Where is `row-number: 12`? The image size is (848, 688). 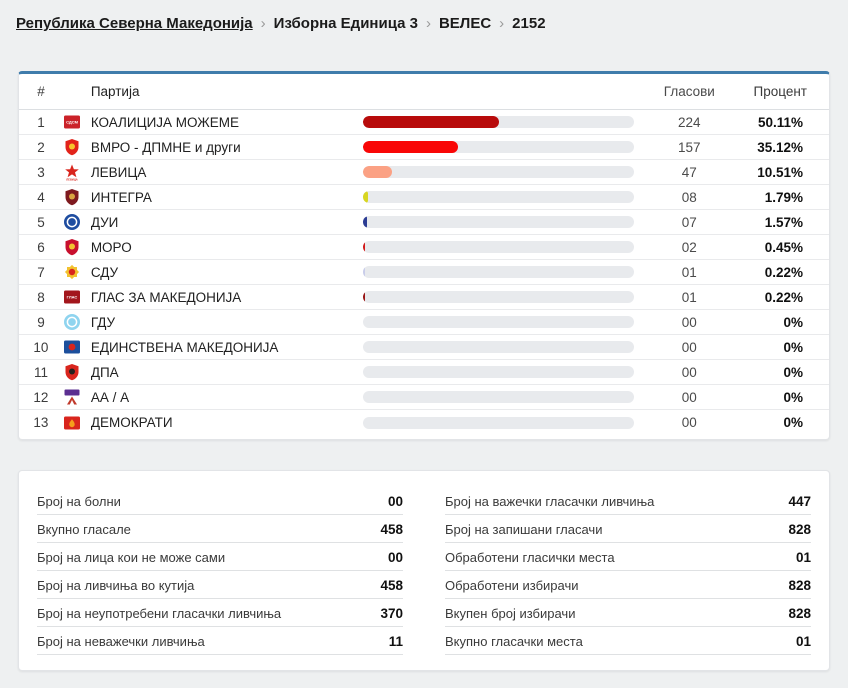 row-number: 12 is located at coordinates (41, 397).